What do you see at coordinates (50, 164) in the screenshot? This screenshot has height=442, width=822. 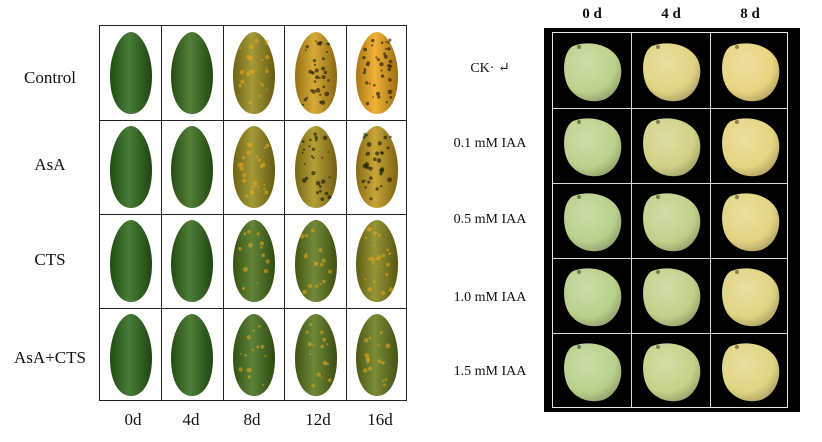 I see `papaya-row-label: AsA` at bounding box center [50, 164].